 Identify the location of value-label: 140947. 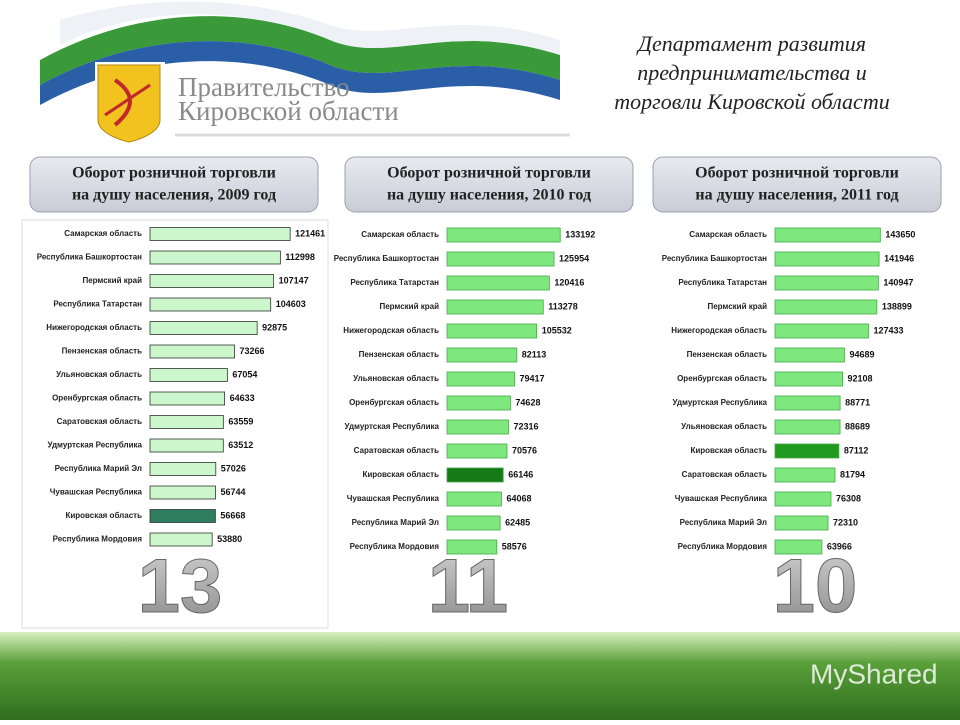
(898, 282).